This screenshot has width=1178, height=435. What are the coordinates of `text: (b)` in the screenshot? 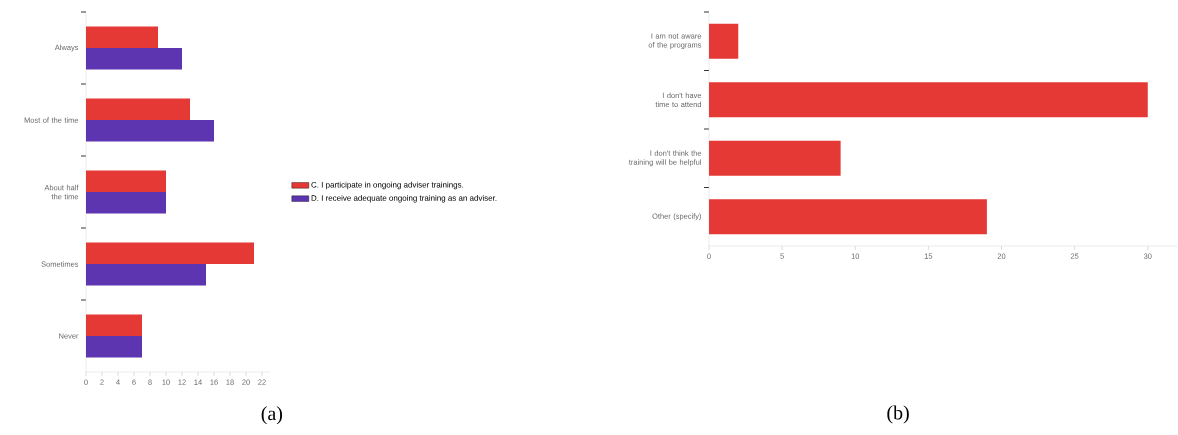 It's located at (898, 414).